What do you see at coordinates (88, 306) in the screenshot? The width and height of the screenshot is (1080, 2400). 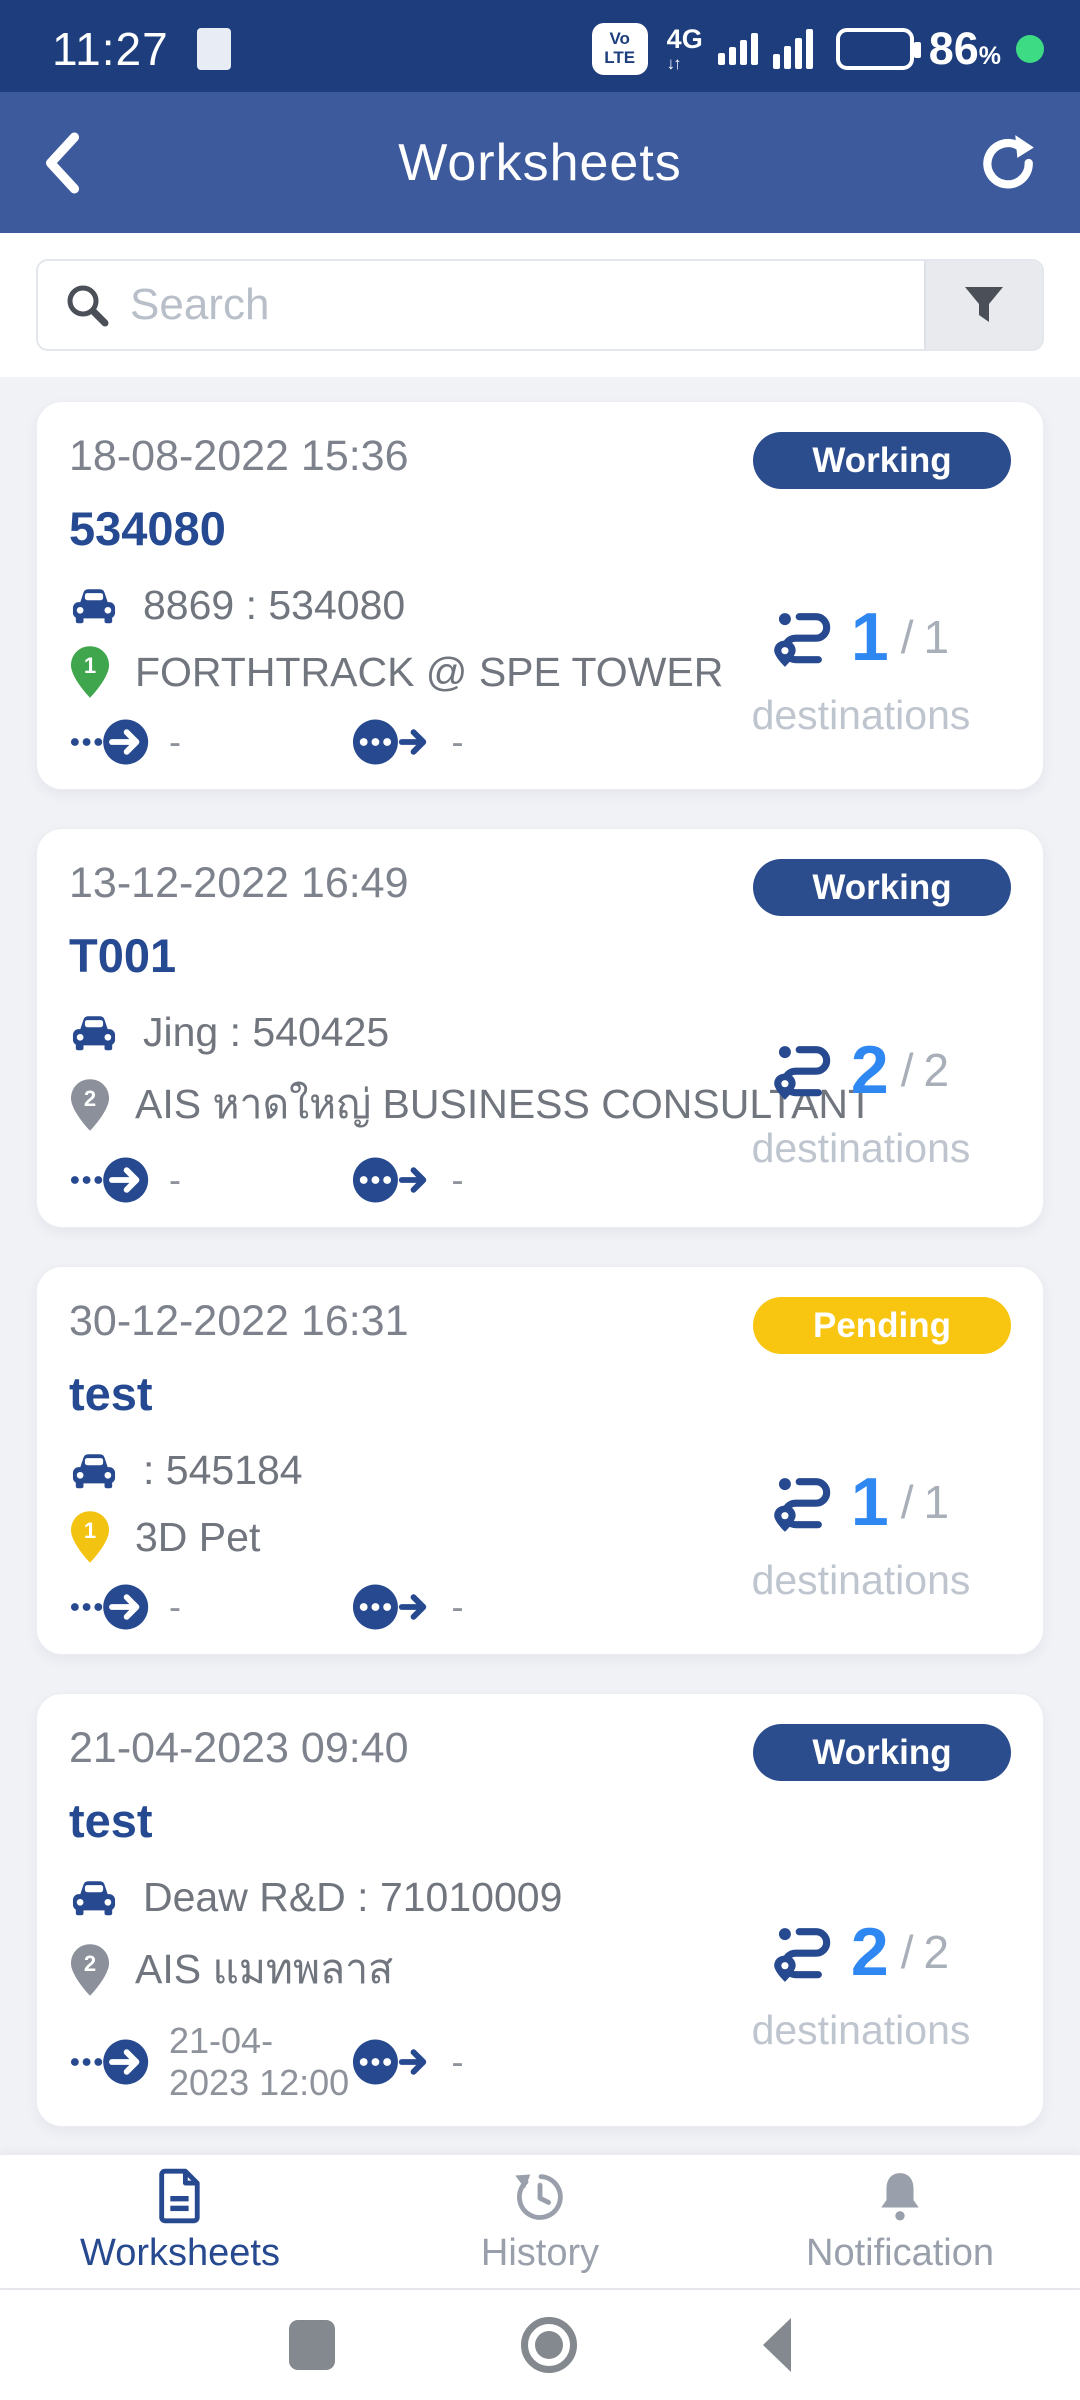 I see `search-icon` at bounding box center [88, 306].